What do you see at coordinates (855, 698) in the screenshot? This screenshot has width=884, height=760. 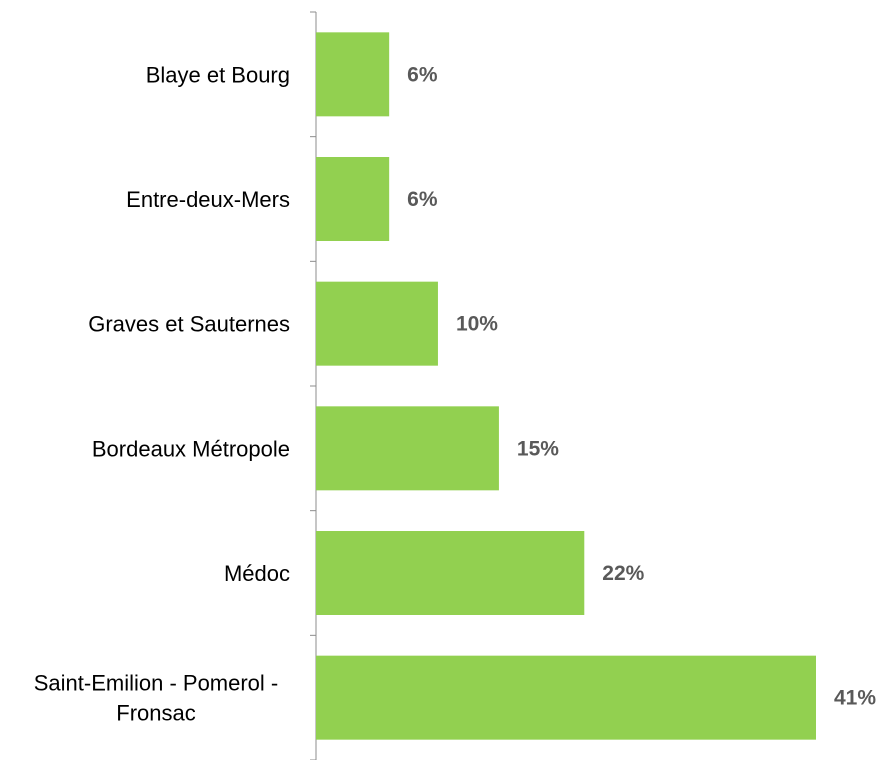 I see `data-label: 41%` at bounding box center [855, 698].